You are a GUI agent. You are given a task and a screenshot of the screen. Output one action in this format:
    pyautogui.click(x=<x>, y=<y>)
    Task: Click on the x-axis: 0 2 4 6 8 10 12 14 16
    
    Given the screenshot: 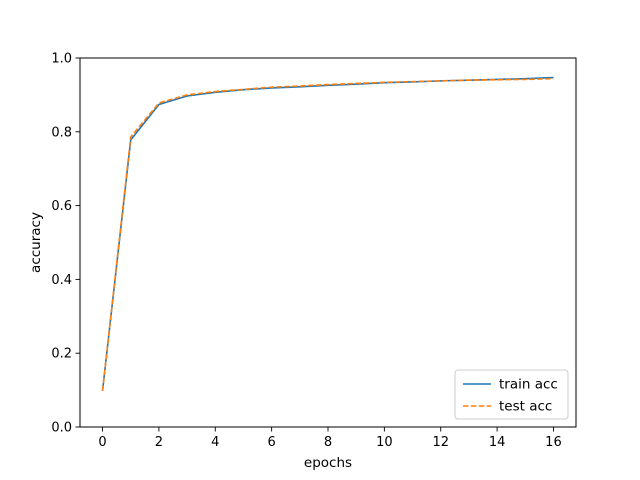 What is the action you would take?
    pyautogui.click(x=330, y=438)
    